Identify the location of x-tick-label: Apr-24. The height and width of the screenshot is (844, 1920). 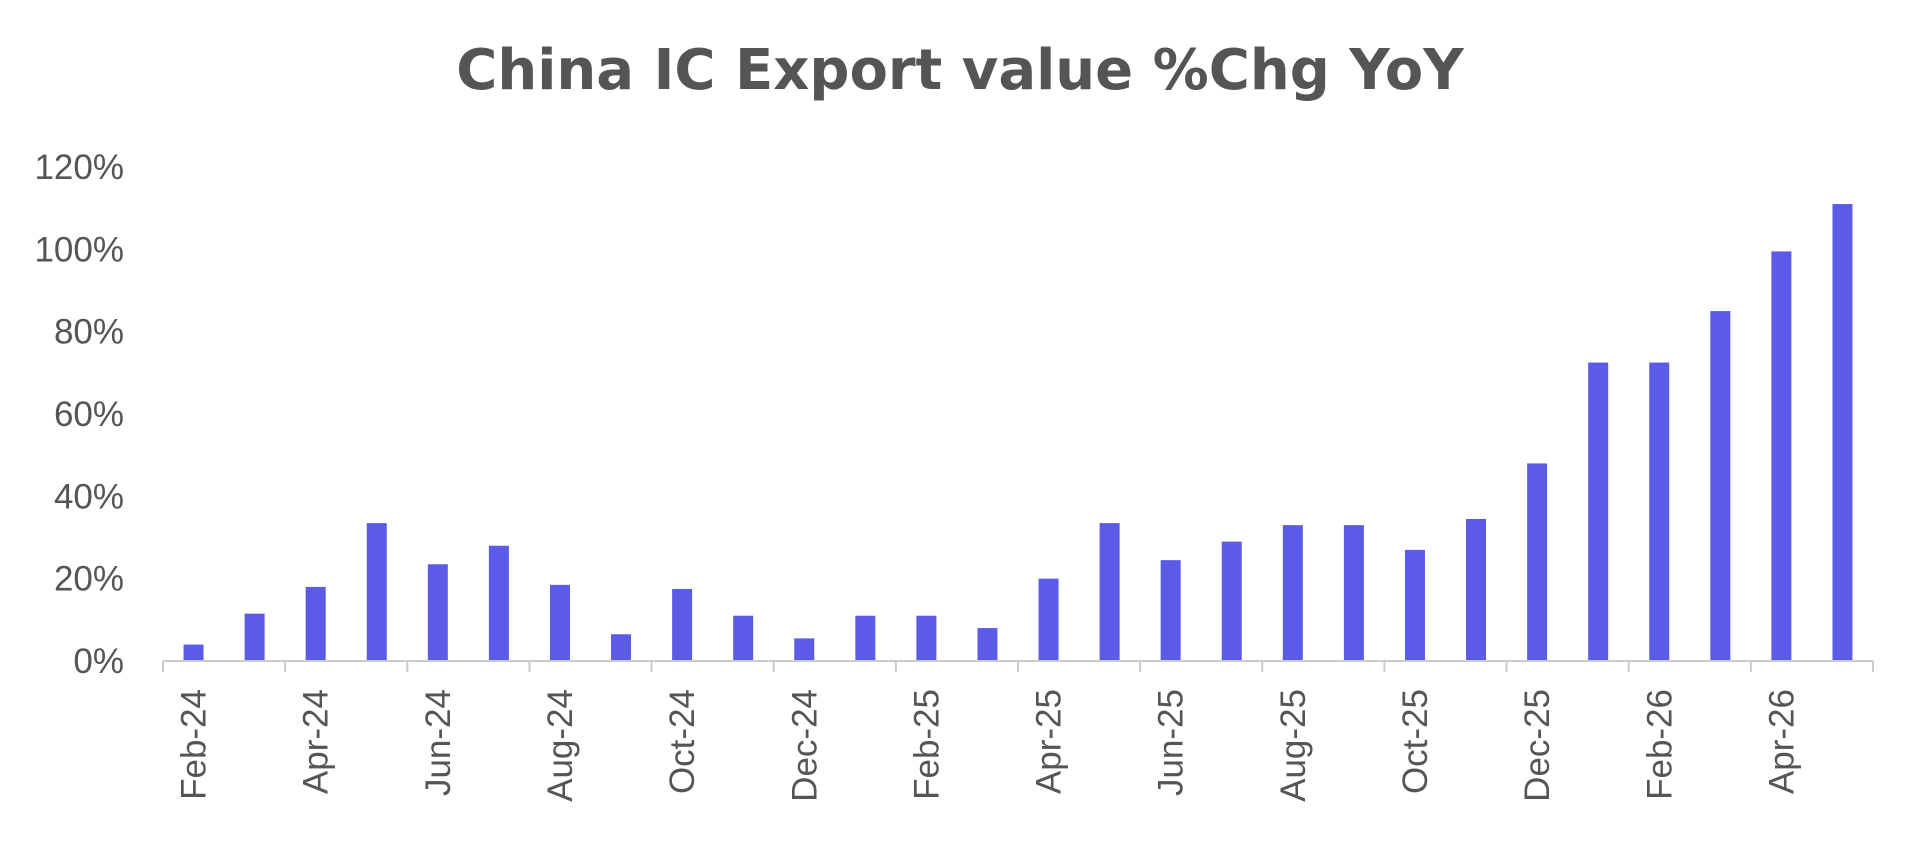
(316, 741).